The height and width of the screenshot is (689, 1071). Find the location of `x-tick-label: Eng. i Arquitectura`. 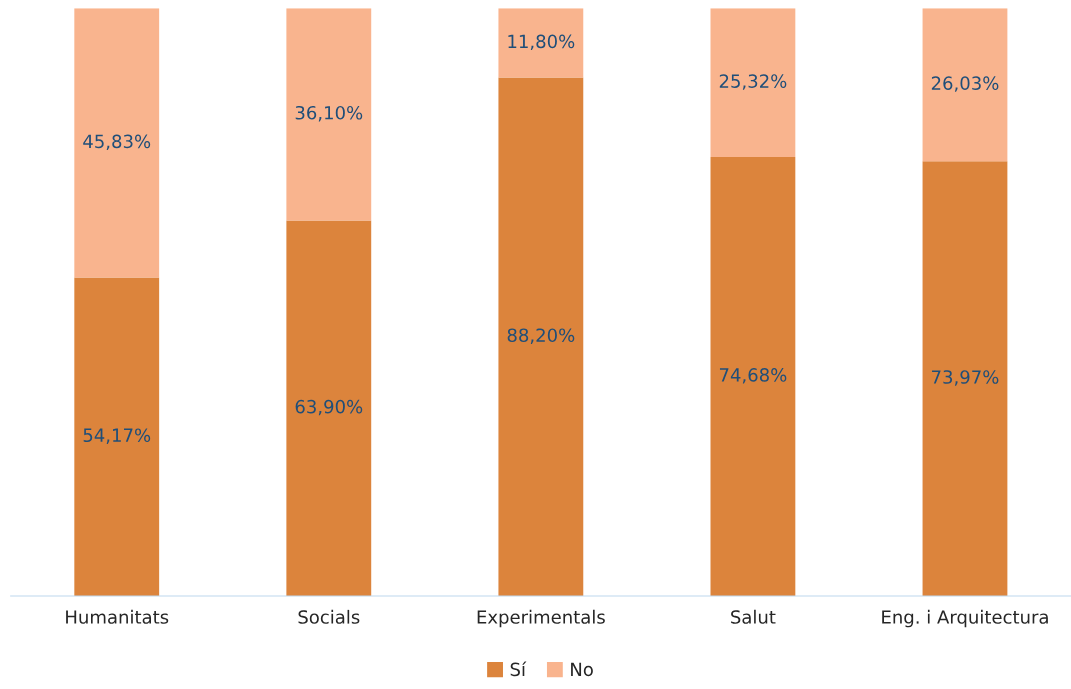

x-tick-label: Eng. i Arquitectura is located at coordinates (965, 618).